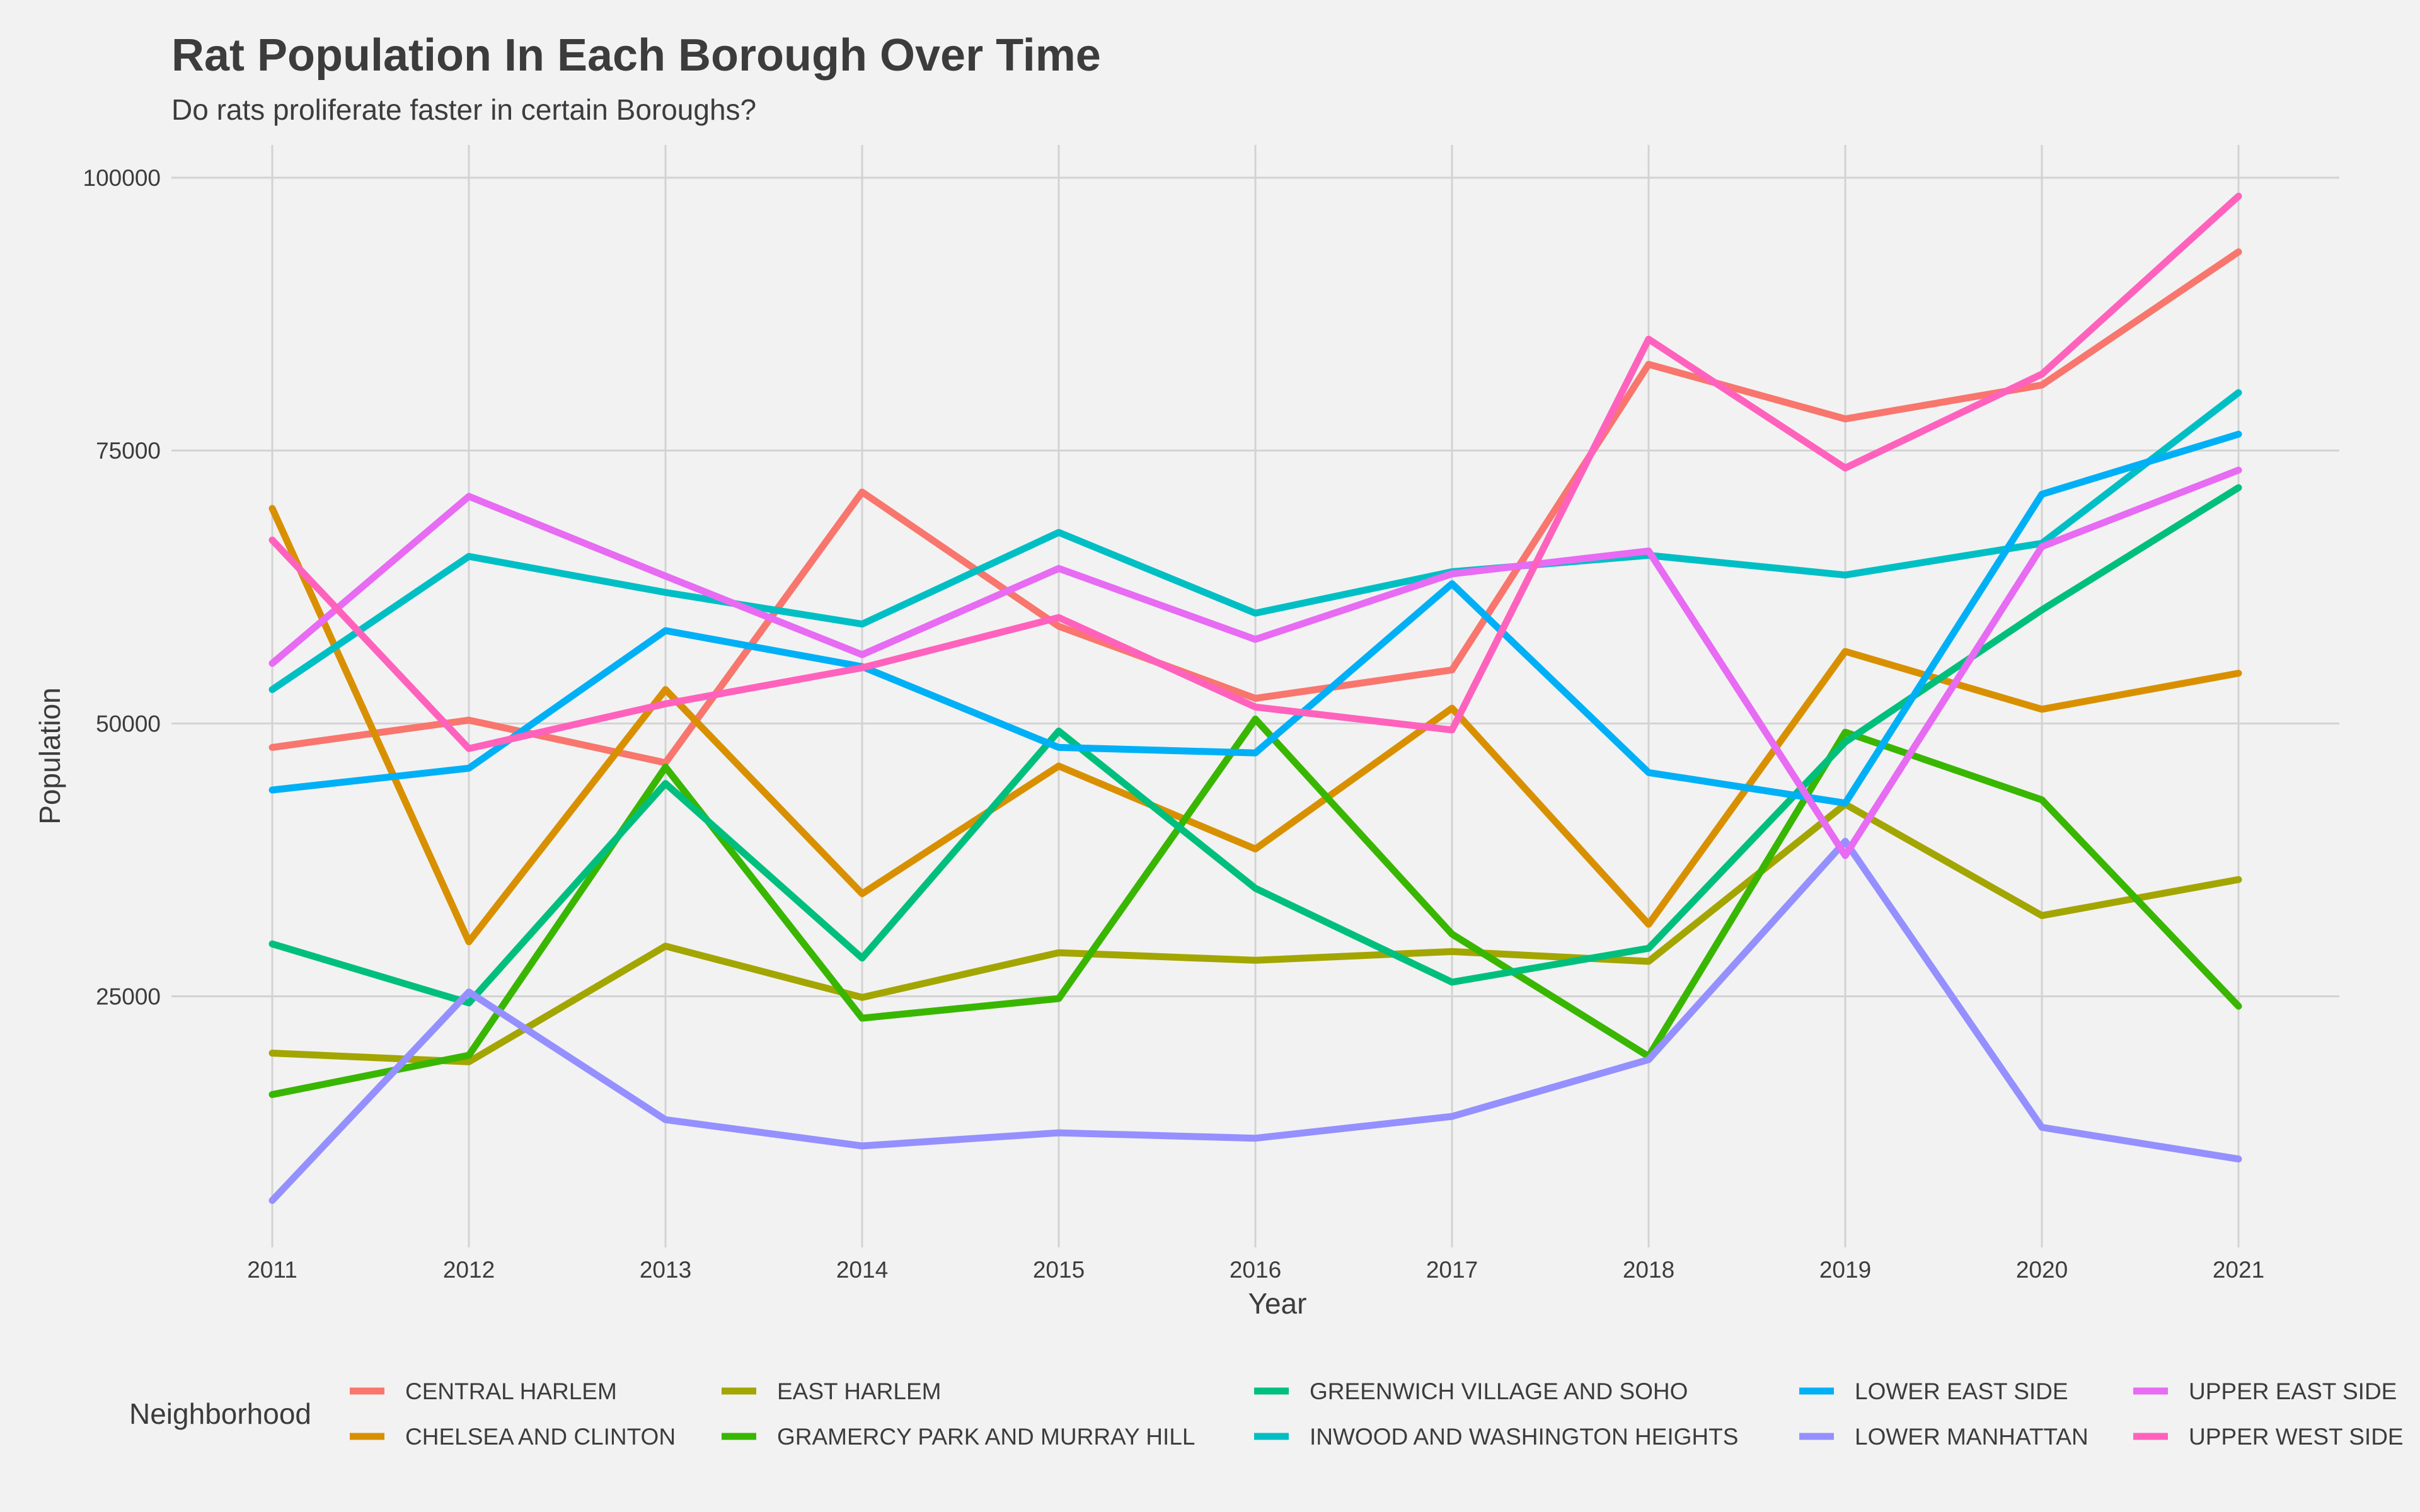 The height and width of the screenshot is (1512, 2420). I want to click on x-tick-label-2020: 2020, so click(2042, 1270).